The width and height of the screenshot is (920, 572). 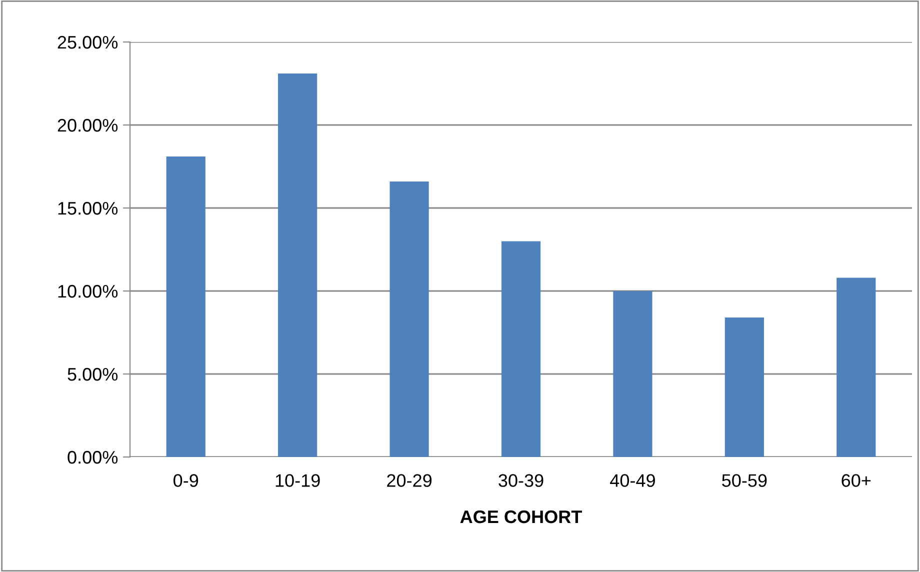 What do you see at coordinates (186, 480) in the screenshot?
I see `x-tick-label: 0-9` at bounding box center [186, 480].